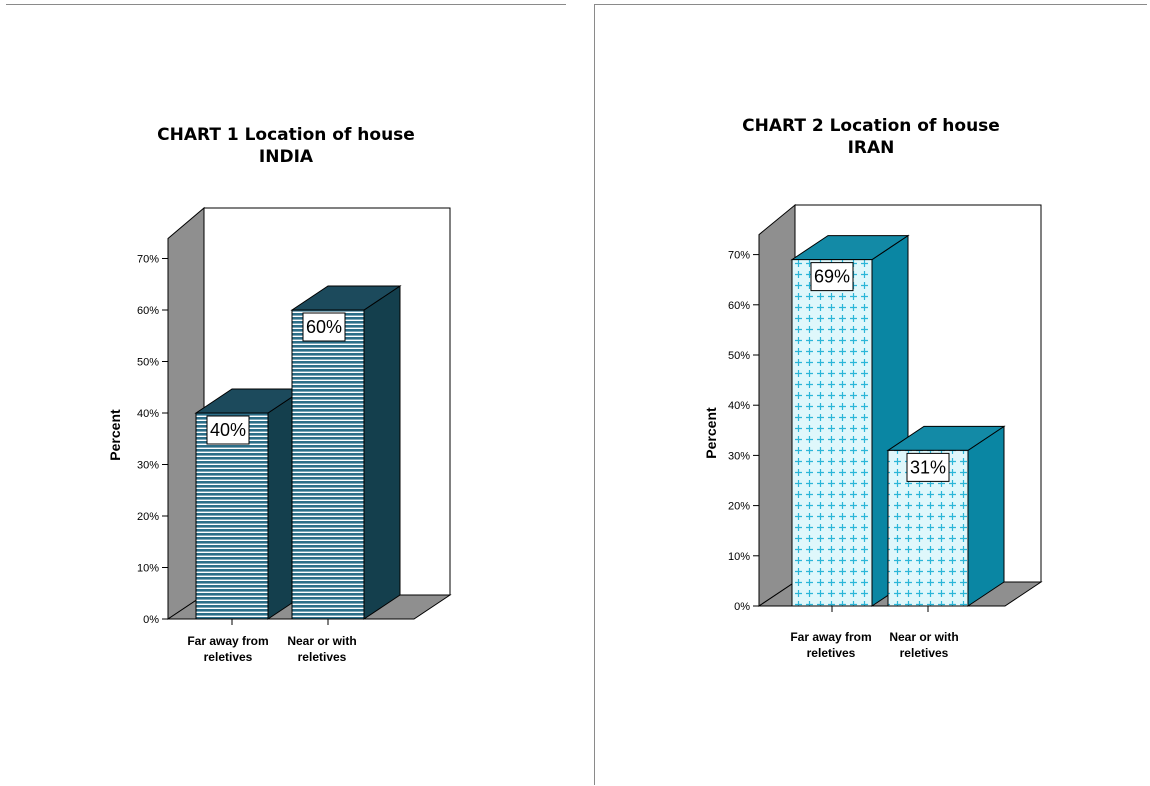 The image size is (1150, 786). I want to click on data-label: 40%, so click(228, 430).